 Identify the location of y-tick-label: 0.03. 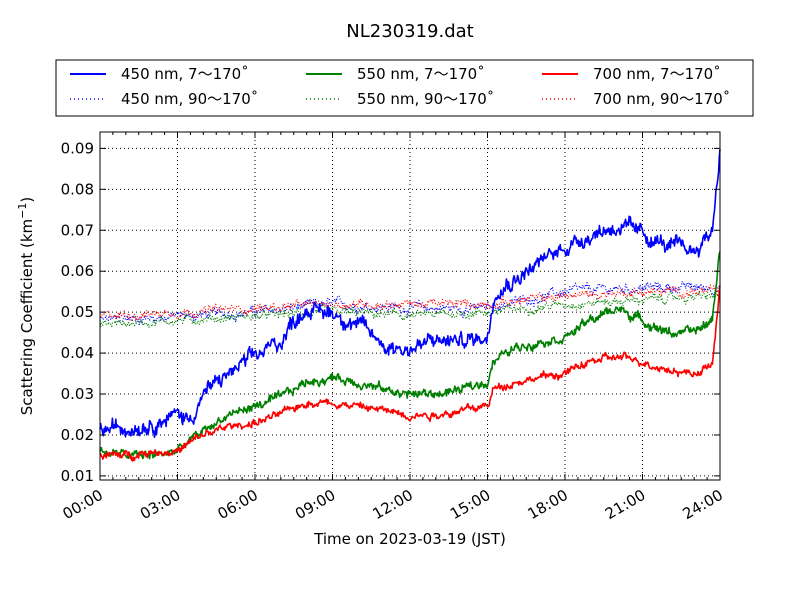
(77, 394).